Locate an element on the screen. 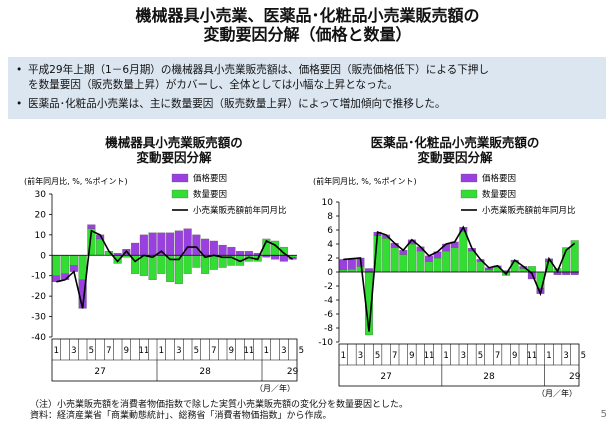 Image resolution: width=615 pixels, height=426 pixels. chart-2-y-tick-label: -6 is located at coordinates (328, 315).